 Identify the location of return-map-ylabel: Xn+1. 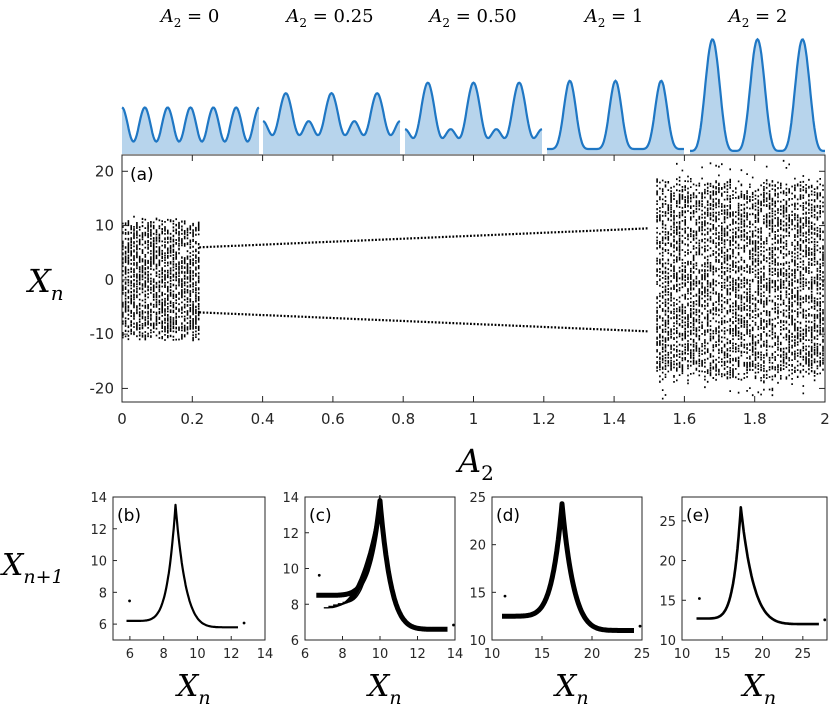
(32, 568).